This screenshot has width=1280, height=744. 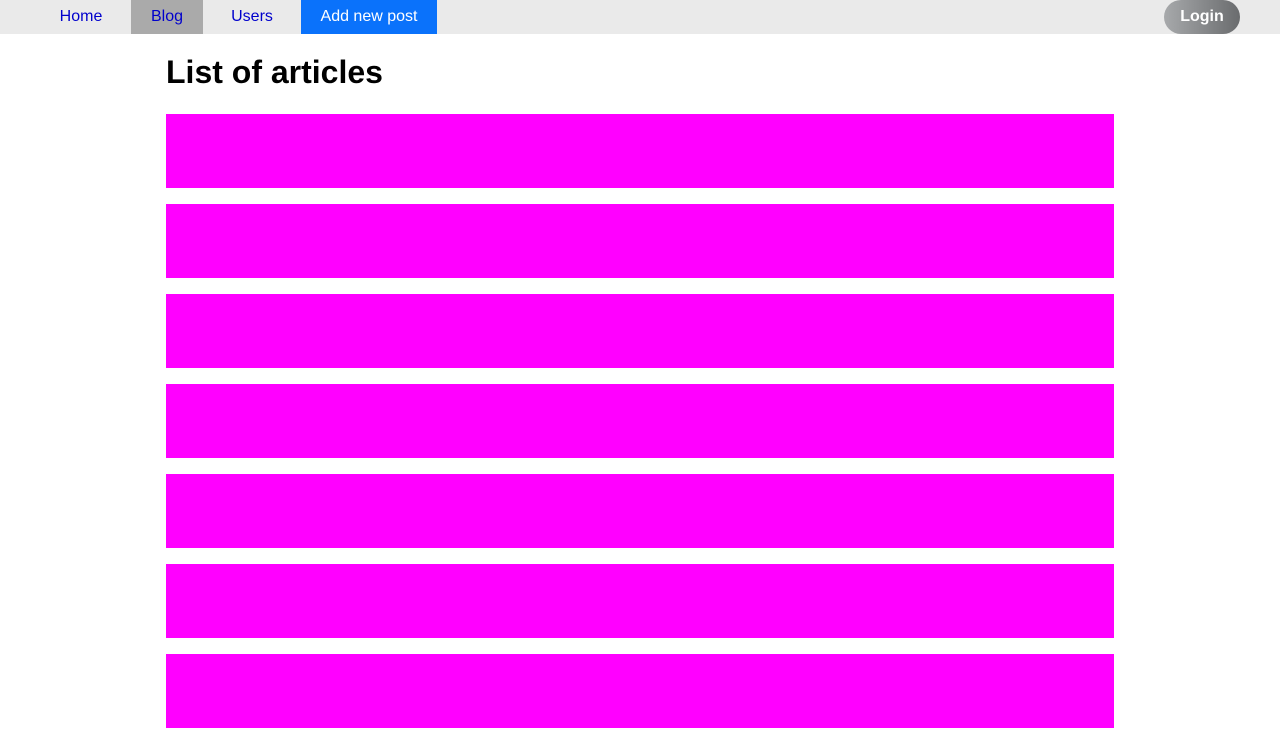 I want to click on nav-users-link: Users, so click(x=252, y=16).